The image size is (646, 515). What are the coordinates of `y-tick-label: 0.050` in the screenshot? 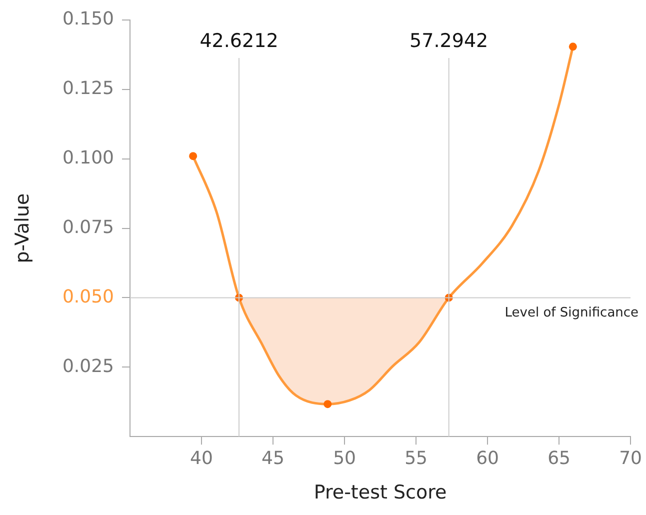 It's located at (88, 297).